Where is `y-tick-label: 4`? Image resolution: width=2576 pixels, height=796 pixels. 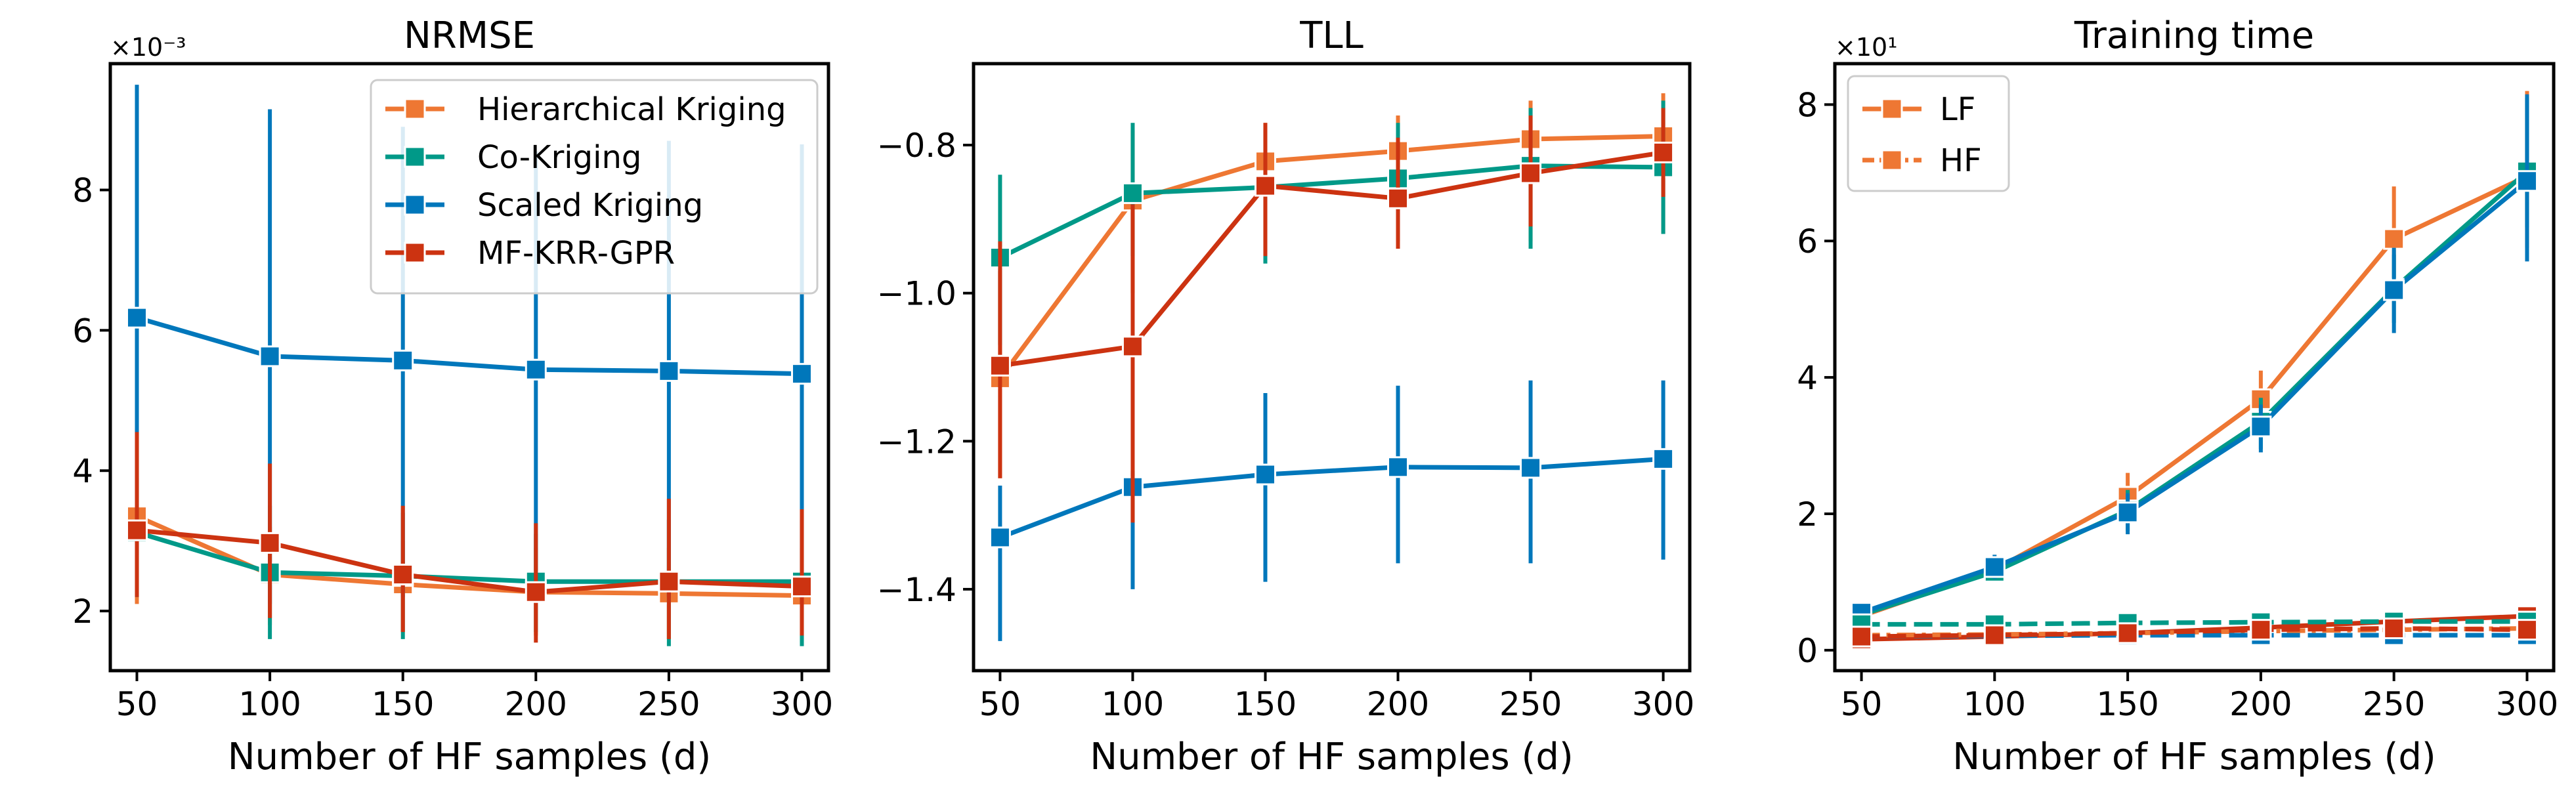 y-tick-label: 4 is located at coordinates (82, 471).